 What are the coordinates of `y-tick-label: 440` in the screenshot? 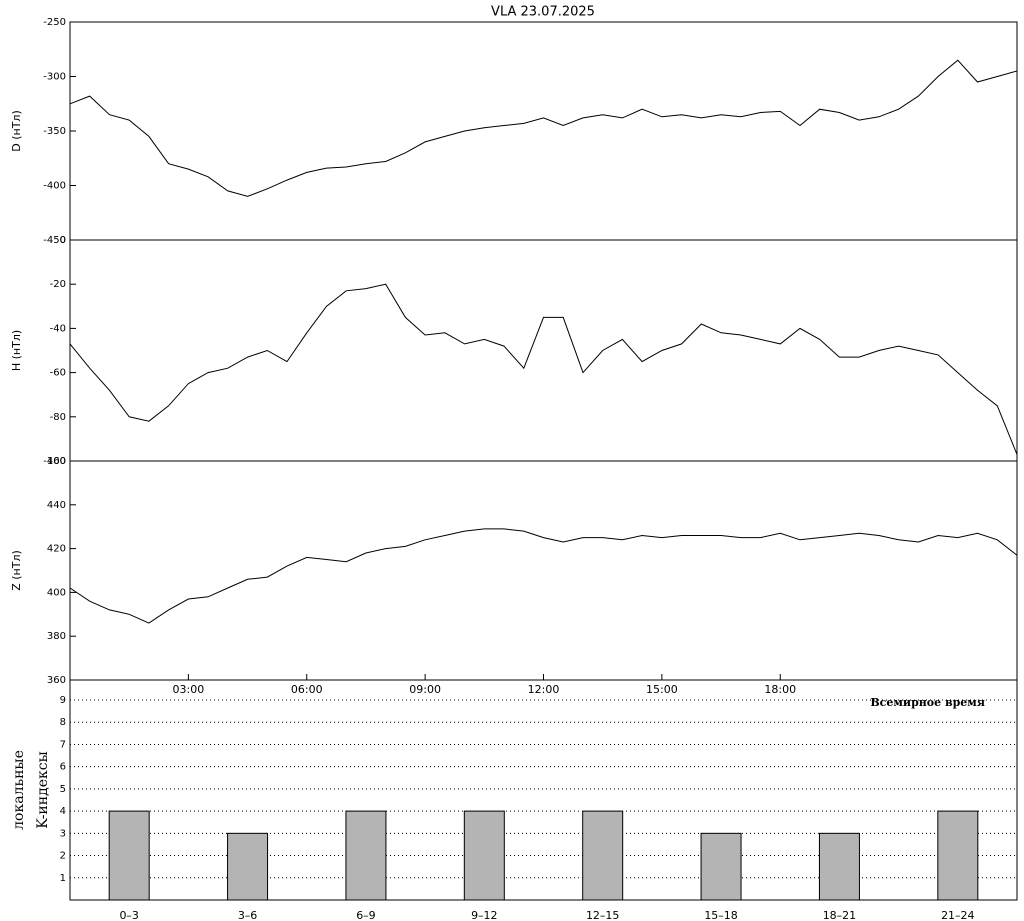 It's located at (56, 505).